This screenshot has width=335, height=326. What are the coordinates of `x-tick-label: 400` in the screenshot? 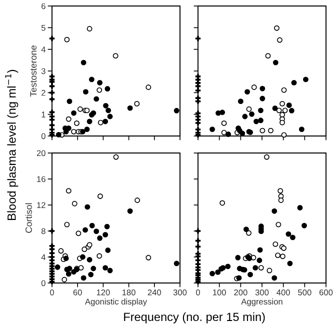 It's located at (283, 292).